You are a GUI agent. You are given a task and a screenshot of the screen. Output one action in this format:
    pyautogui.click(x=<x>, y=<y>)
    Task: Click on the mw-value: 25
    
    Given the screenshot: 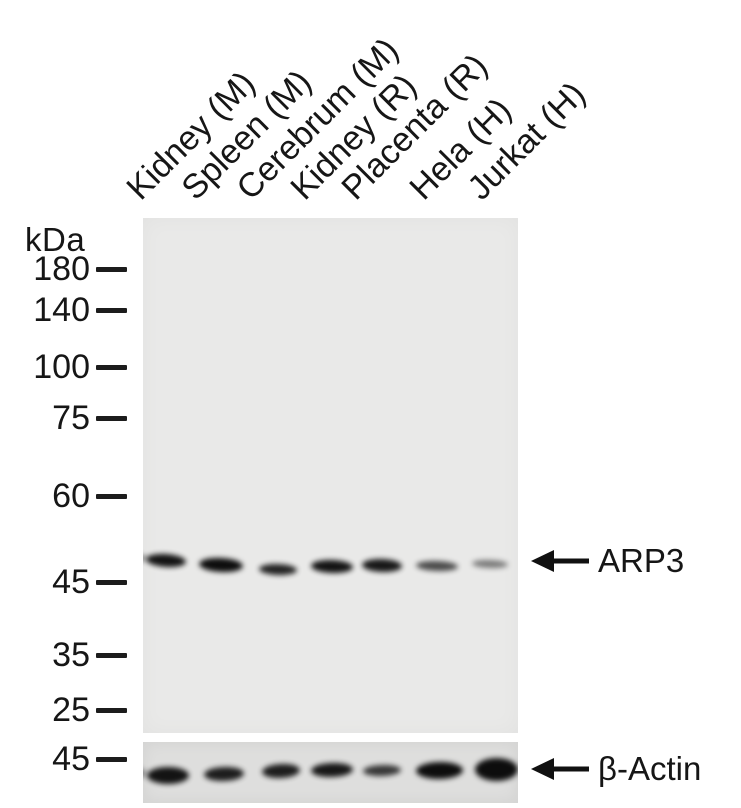 What is the action you would take?
    pyautogui.click(x=71, y=710)
    